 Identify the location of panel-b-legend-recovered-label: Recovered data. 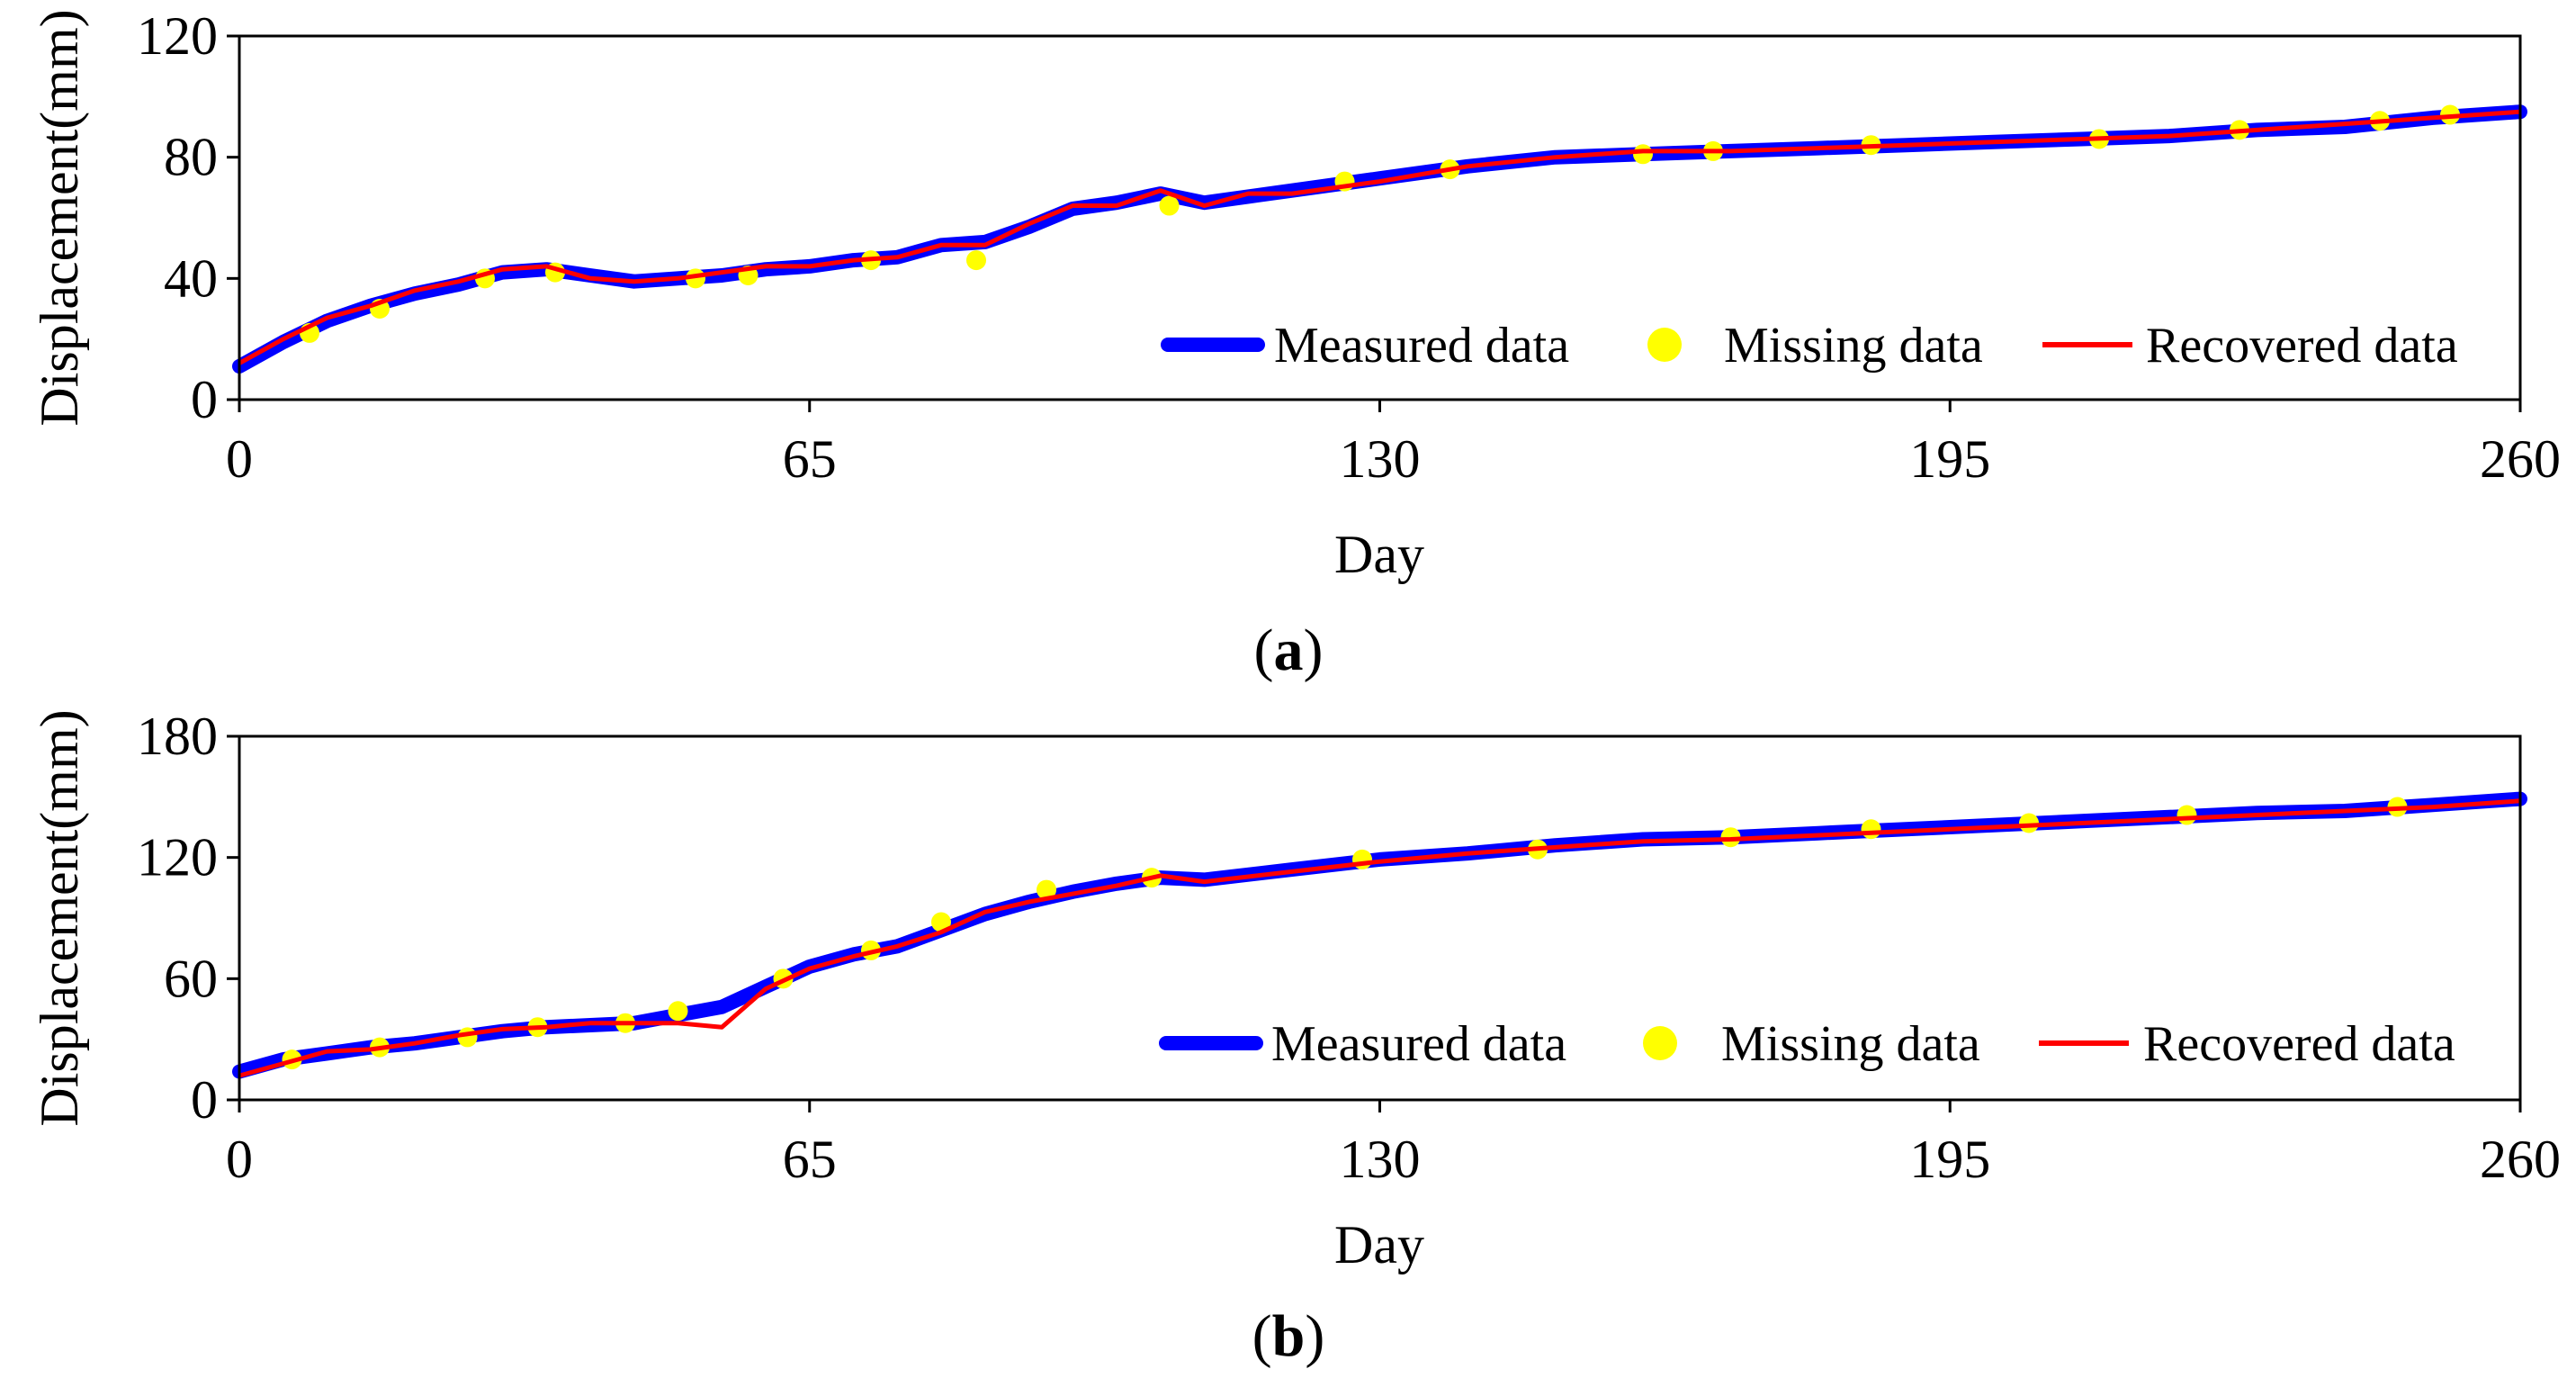
(2299, 1044).